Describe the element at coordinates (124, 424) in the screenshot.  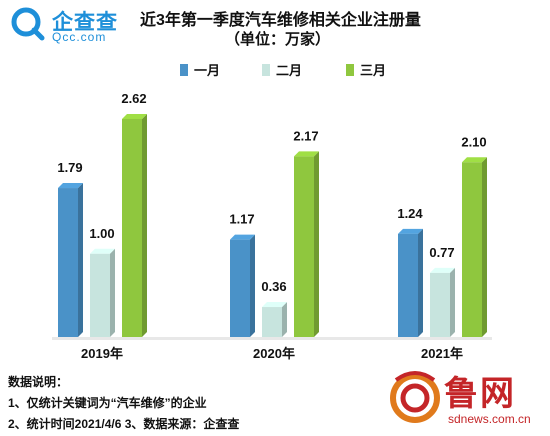
I see `notes-line-2: 2、统计时间2021/4/6 3、数据来源：企查查` at that location.